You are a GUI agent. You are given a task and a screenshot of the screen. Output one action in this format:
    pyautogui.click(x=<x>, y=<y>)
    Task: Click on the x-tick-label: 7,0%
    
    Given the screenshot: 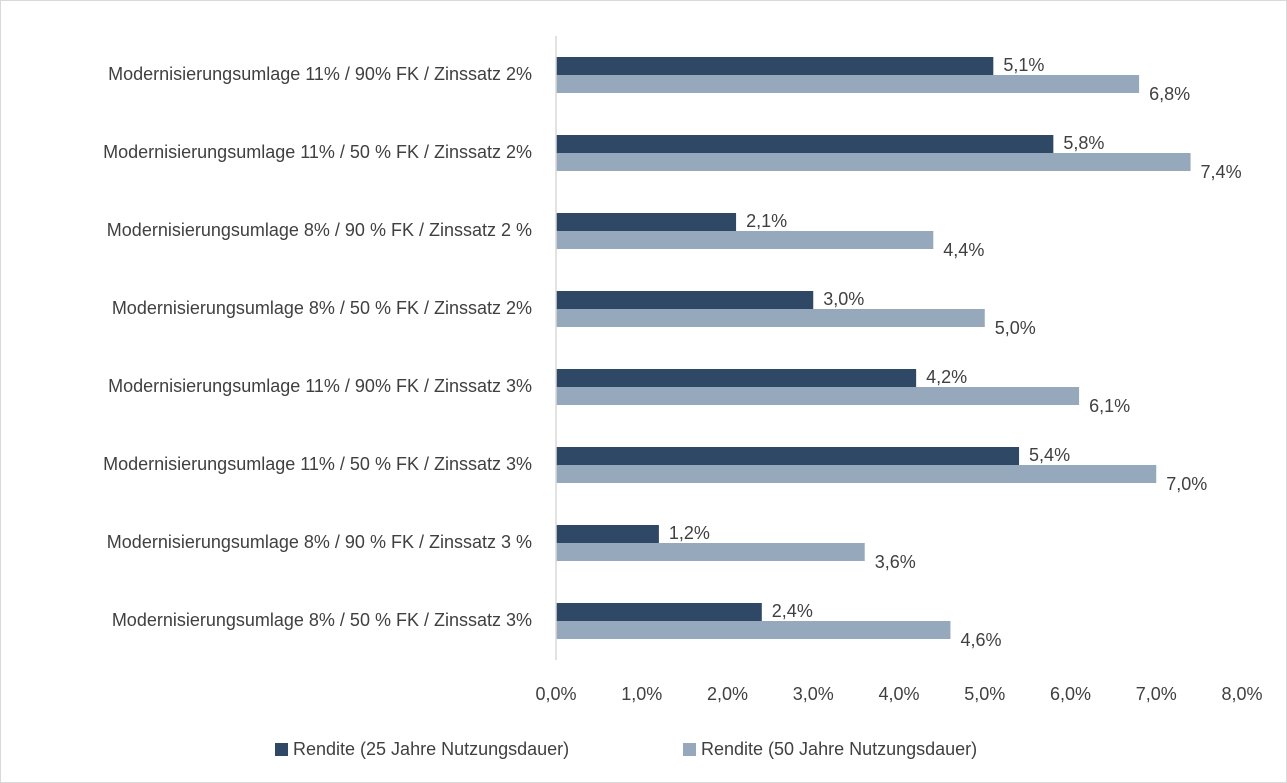 What is the action you would take?
    pyautogui.click(x=1156, y=694)
    